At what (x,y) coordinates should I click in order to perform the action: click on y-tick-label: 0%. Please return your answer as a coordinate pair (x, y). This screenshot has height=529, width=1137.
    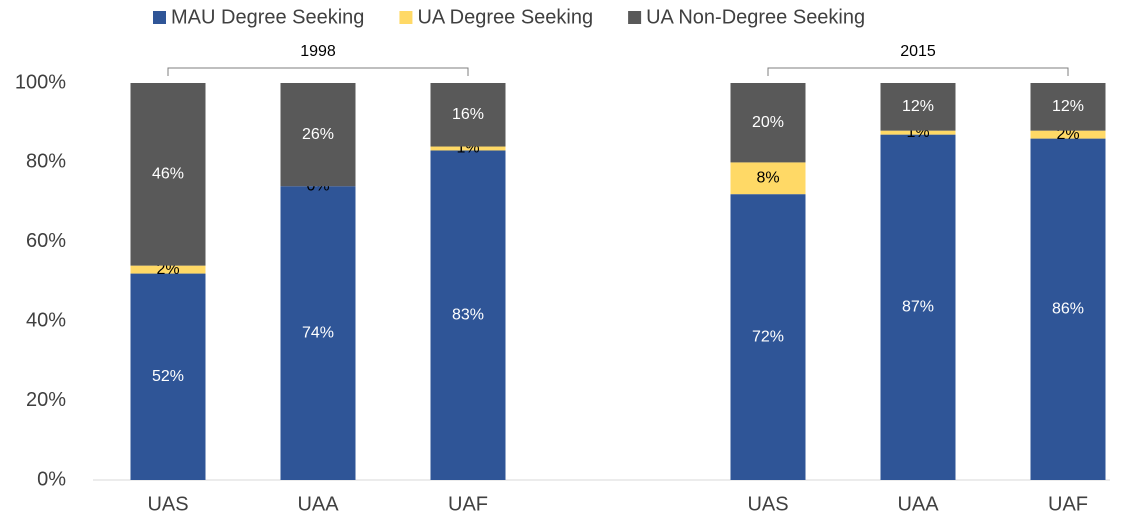
    Looking at the image, I should click on (51, 479).